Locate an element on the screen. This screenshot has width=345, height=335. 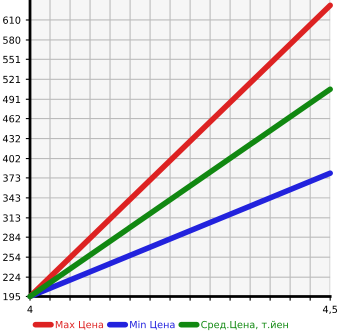
y-tick-label: 343 is located at coordinates (11, 198).